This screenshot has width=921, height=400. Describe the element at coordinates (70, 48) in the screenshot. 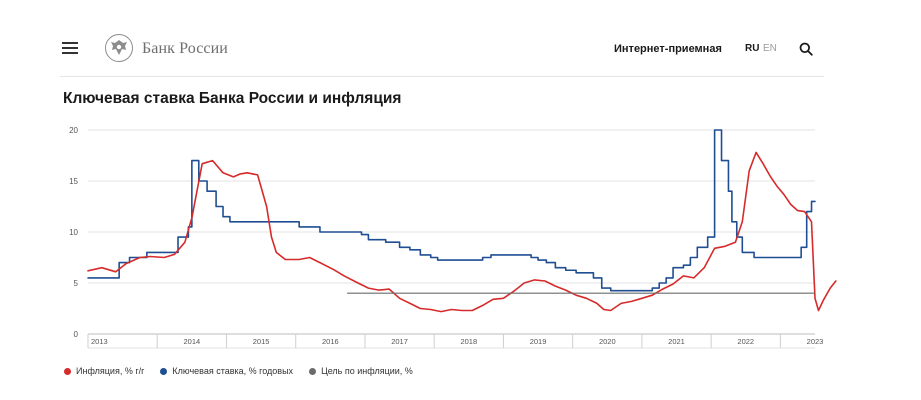

I see `menu-icon` at that location.